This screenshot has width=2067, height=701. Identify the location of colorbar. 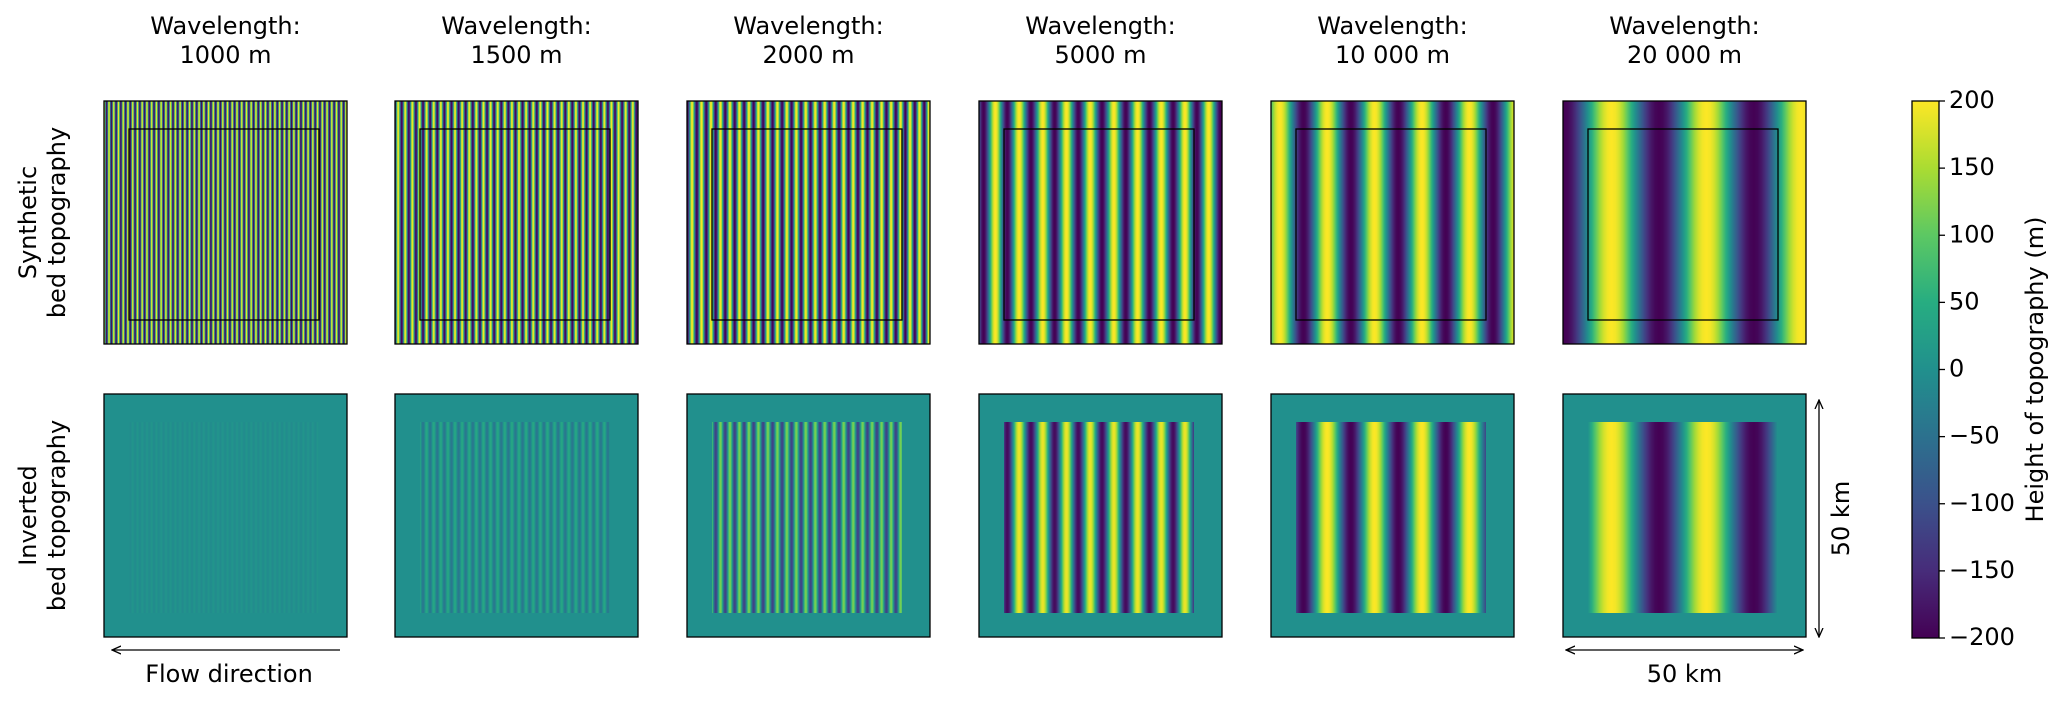
(1925, 369).